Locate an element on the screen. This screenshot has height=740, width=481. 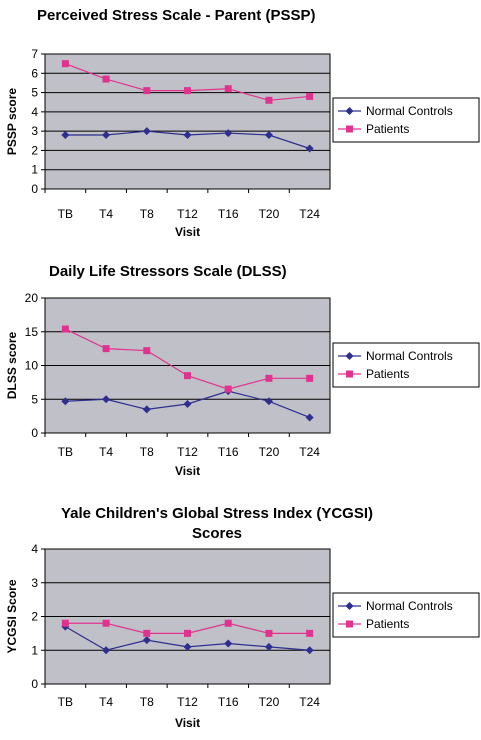
y-tick-label: 6 is located at coordinates (34, 73).